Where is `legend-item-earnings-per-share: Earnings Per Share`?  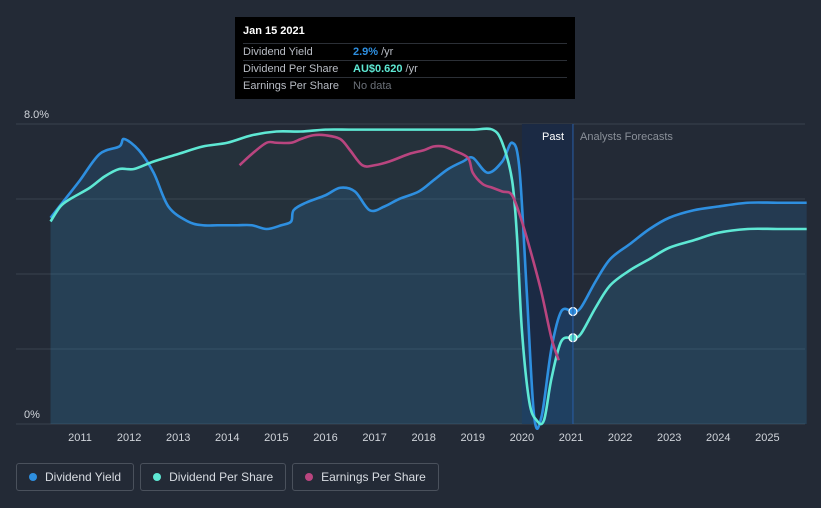 legend-item-earnings-per-share: Earnings Per Share is located at coordinates (365, 477).